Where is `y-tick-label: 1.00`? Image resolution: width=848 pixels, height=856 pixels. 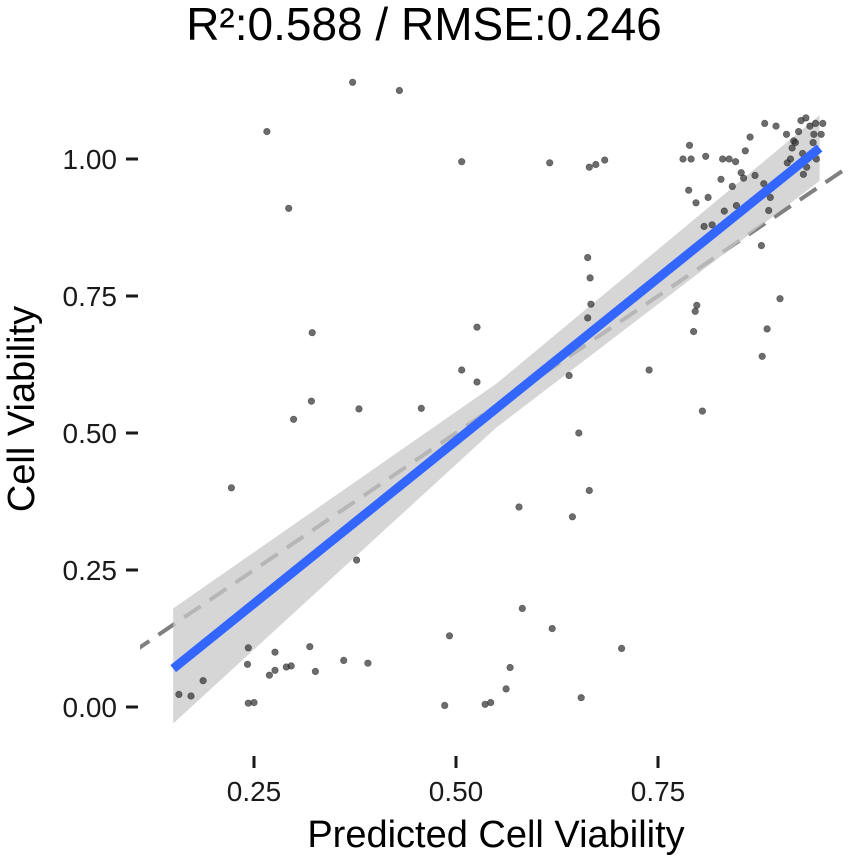 y-tick-label: 1.00 is located at coordinates (90, 159).